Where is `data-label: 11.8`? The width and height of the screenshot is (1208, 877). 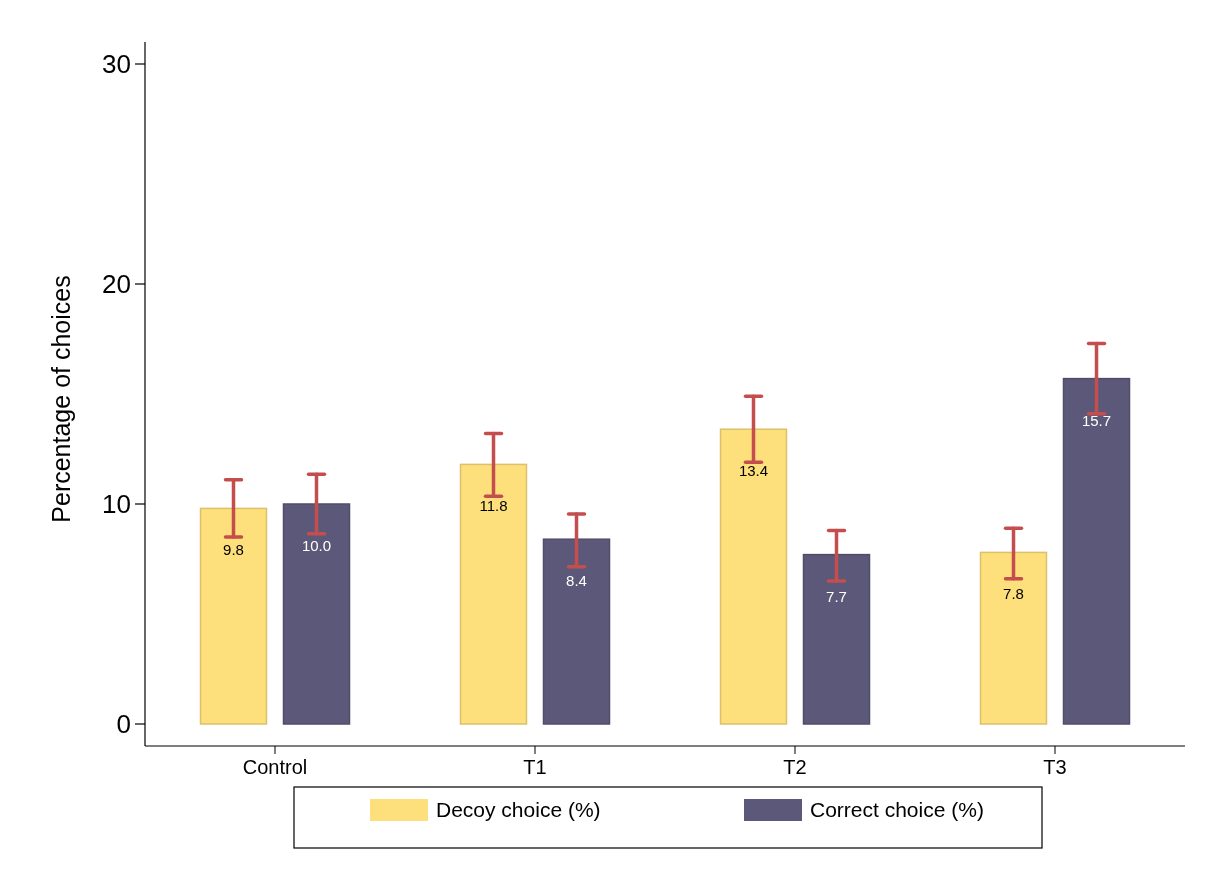 data-label: 11.8 is located at coordinates (493, 506).